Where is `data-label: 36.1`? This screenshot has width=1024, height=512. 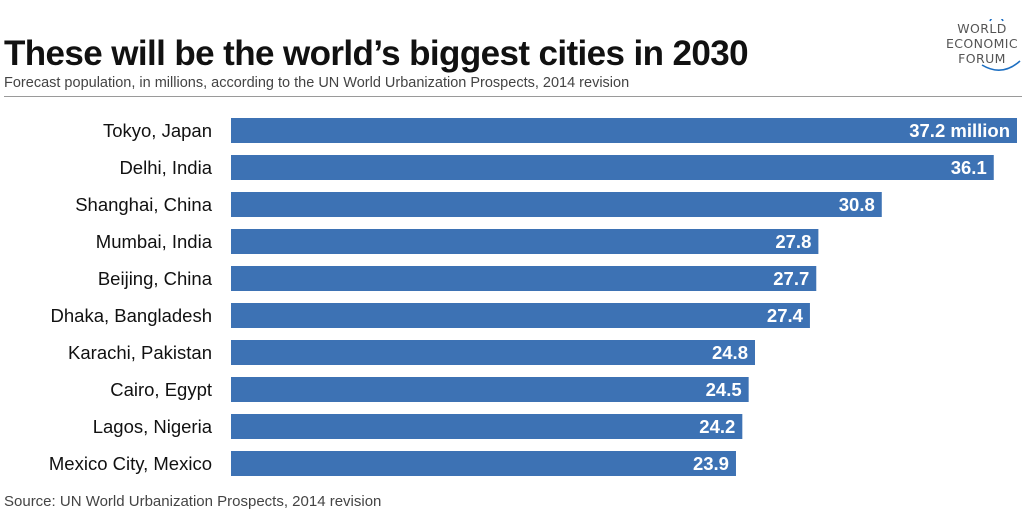 data-label: 36.1 is located at coordinates (969, 167).